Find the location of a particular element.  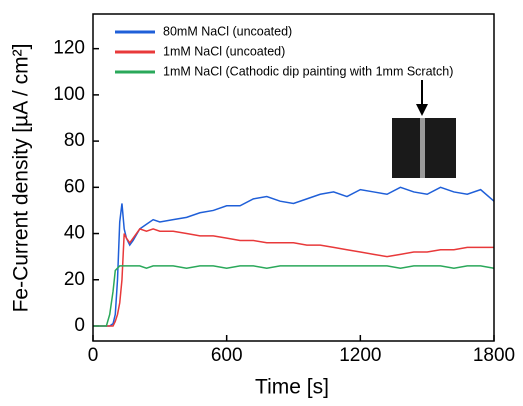

y-tick-label: 80 is located at coordinates (74, 140).